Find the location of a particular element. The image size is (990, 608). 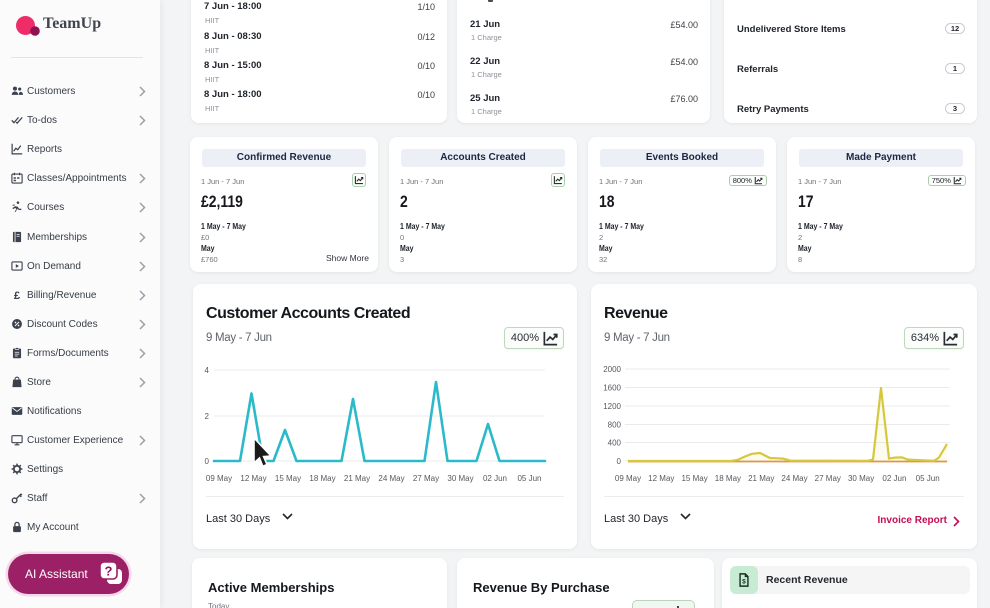

svg-text: 2000 is located at coordinates (612, 369).